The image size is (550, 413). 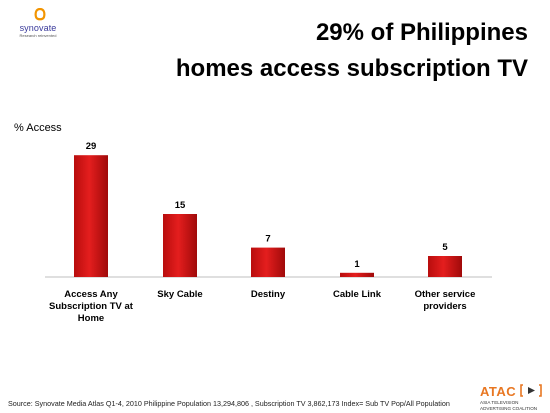 I want to click on atac-wordmark-text: ATAC, so click(x=498, y=391).